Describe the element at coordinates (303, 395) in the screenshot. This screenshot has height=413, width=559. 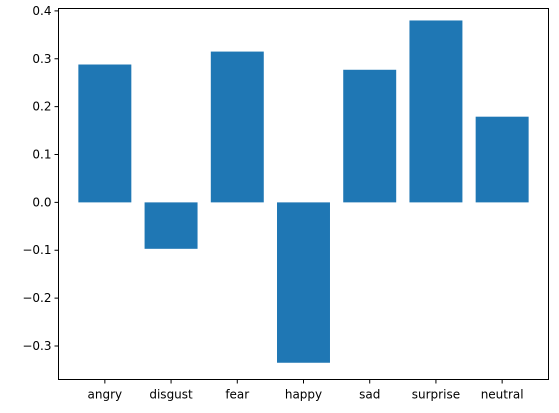
I see `x-tick-label-happy: happy` at that location.